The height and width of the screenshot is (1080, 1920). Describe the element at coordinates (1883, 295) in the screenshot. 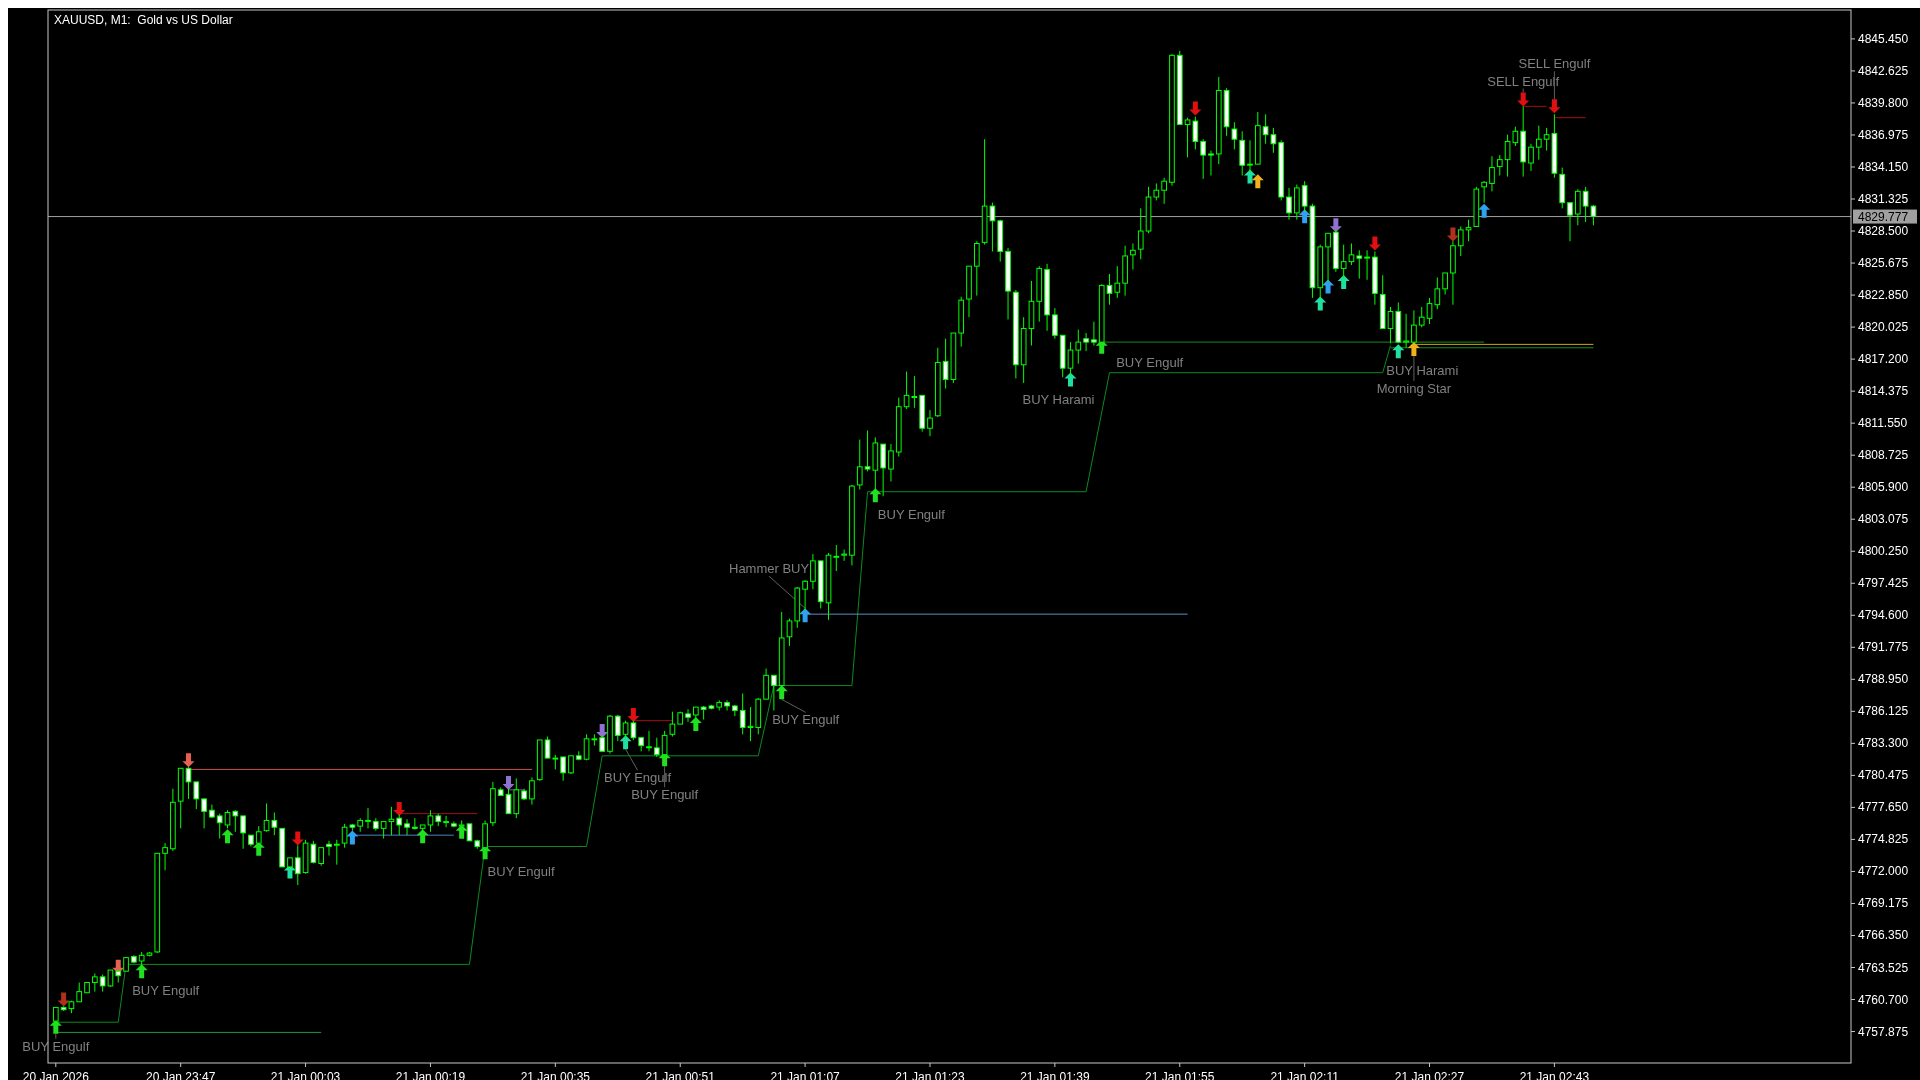

I see `y-tick-label: 4822.850` at that location.